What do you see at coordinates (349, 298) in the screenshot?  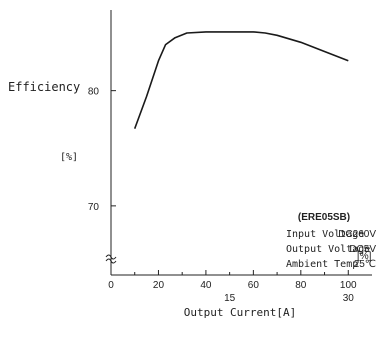 I see `x-secondary-tick-label: 30` at bounding box center [349, 298].